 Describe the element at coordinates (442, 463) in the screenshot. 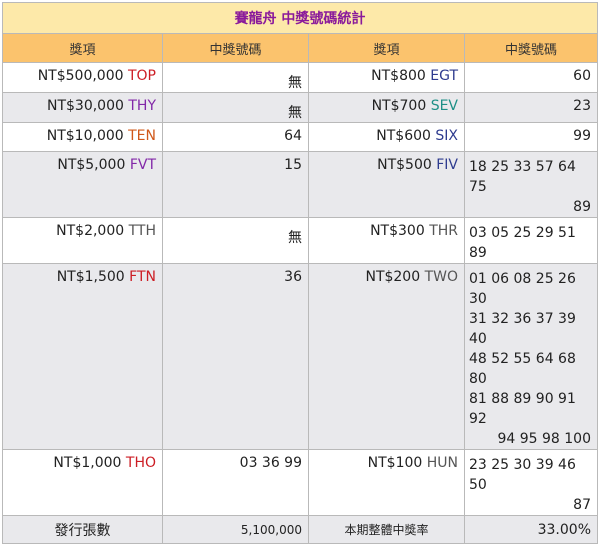

I see `prize-code: HUN` at that location.